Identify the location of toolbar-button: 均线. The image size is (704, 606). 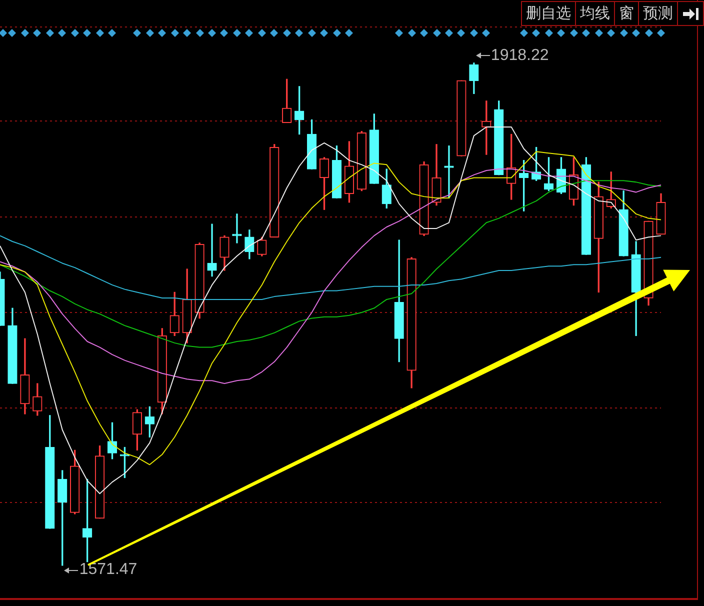
(595, 13).